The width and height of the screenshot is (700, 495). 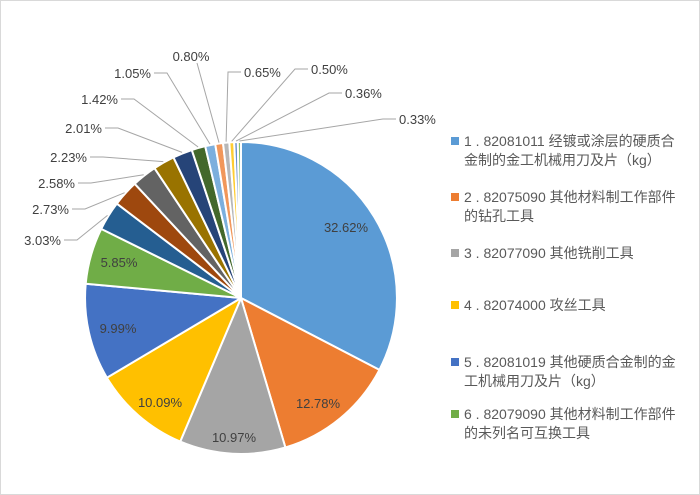 I want to click on data-label-9: 2.58%, so click(x=56, y=183).